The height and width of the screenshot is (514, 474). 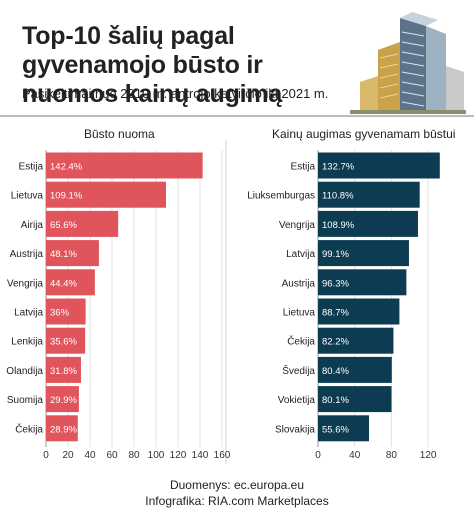 I want to click on rent-data-label: 44.4%, so click(x=63, y=283).